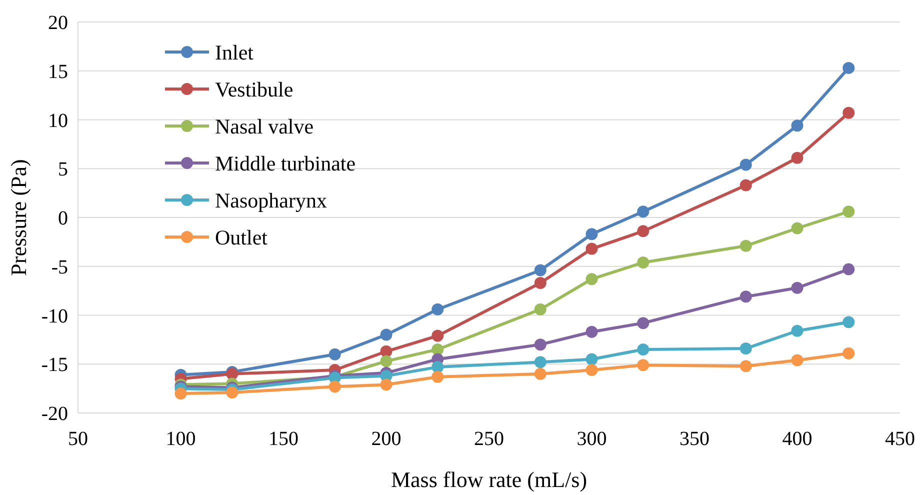 Image resolution: width=921 pixels, height=495 pixels. I want to click on x-axis-title: Mass flow rate (mL/s), so click(489, 479).